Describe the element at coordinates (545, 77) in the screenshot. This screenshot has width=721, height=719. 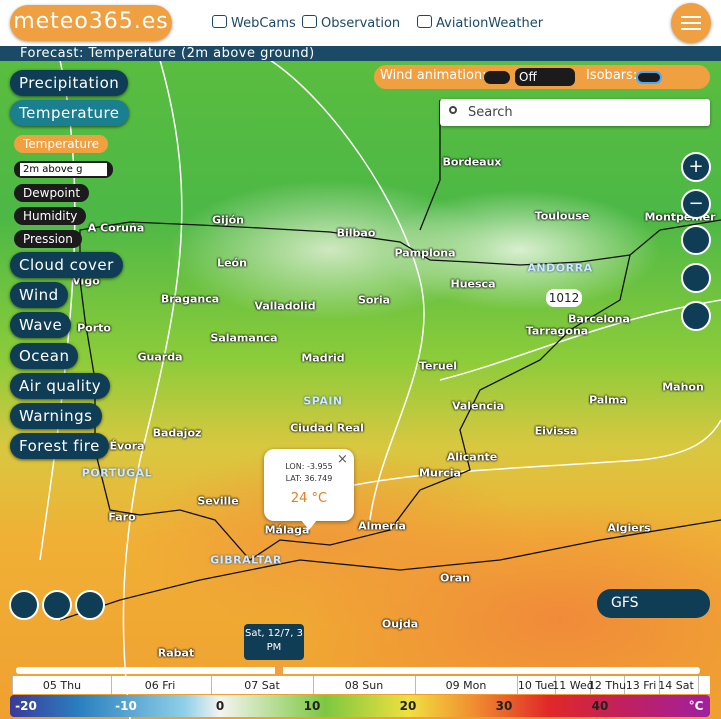
I see `wind-select: Off` at that location.